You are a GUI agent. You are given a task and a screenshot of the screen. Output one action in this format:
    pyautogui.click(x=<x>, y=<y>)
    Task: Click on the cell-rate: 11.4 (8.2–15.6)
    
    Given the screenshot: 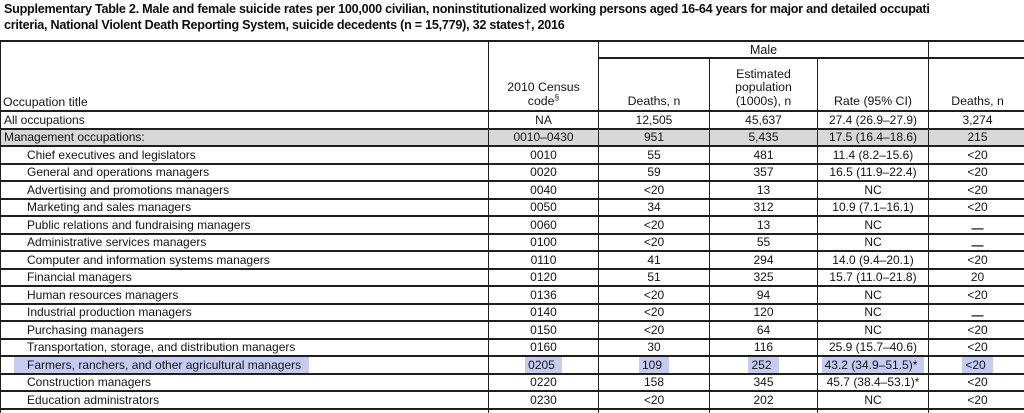 What is the action you would take?
    pyautogui.click(x=873, y=155)
    